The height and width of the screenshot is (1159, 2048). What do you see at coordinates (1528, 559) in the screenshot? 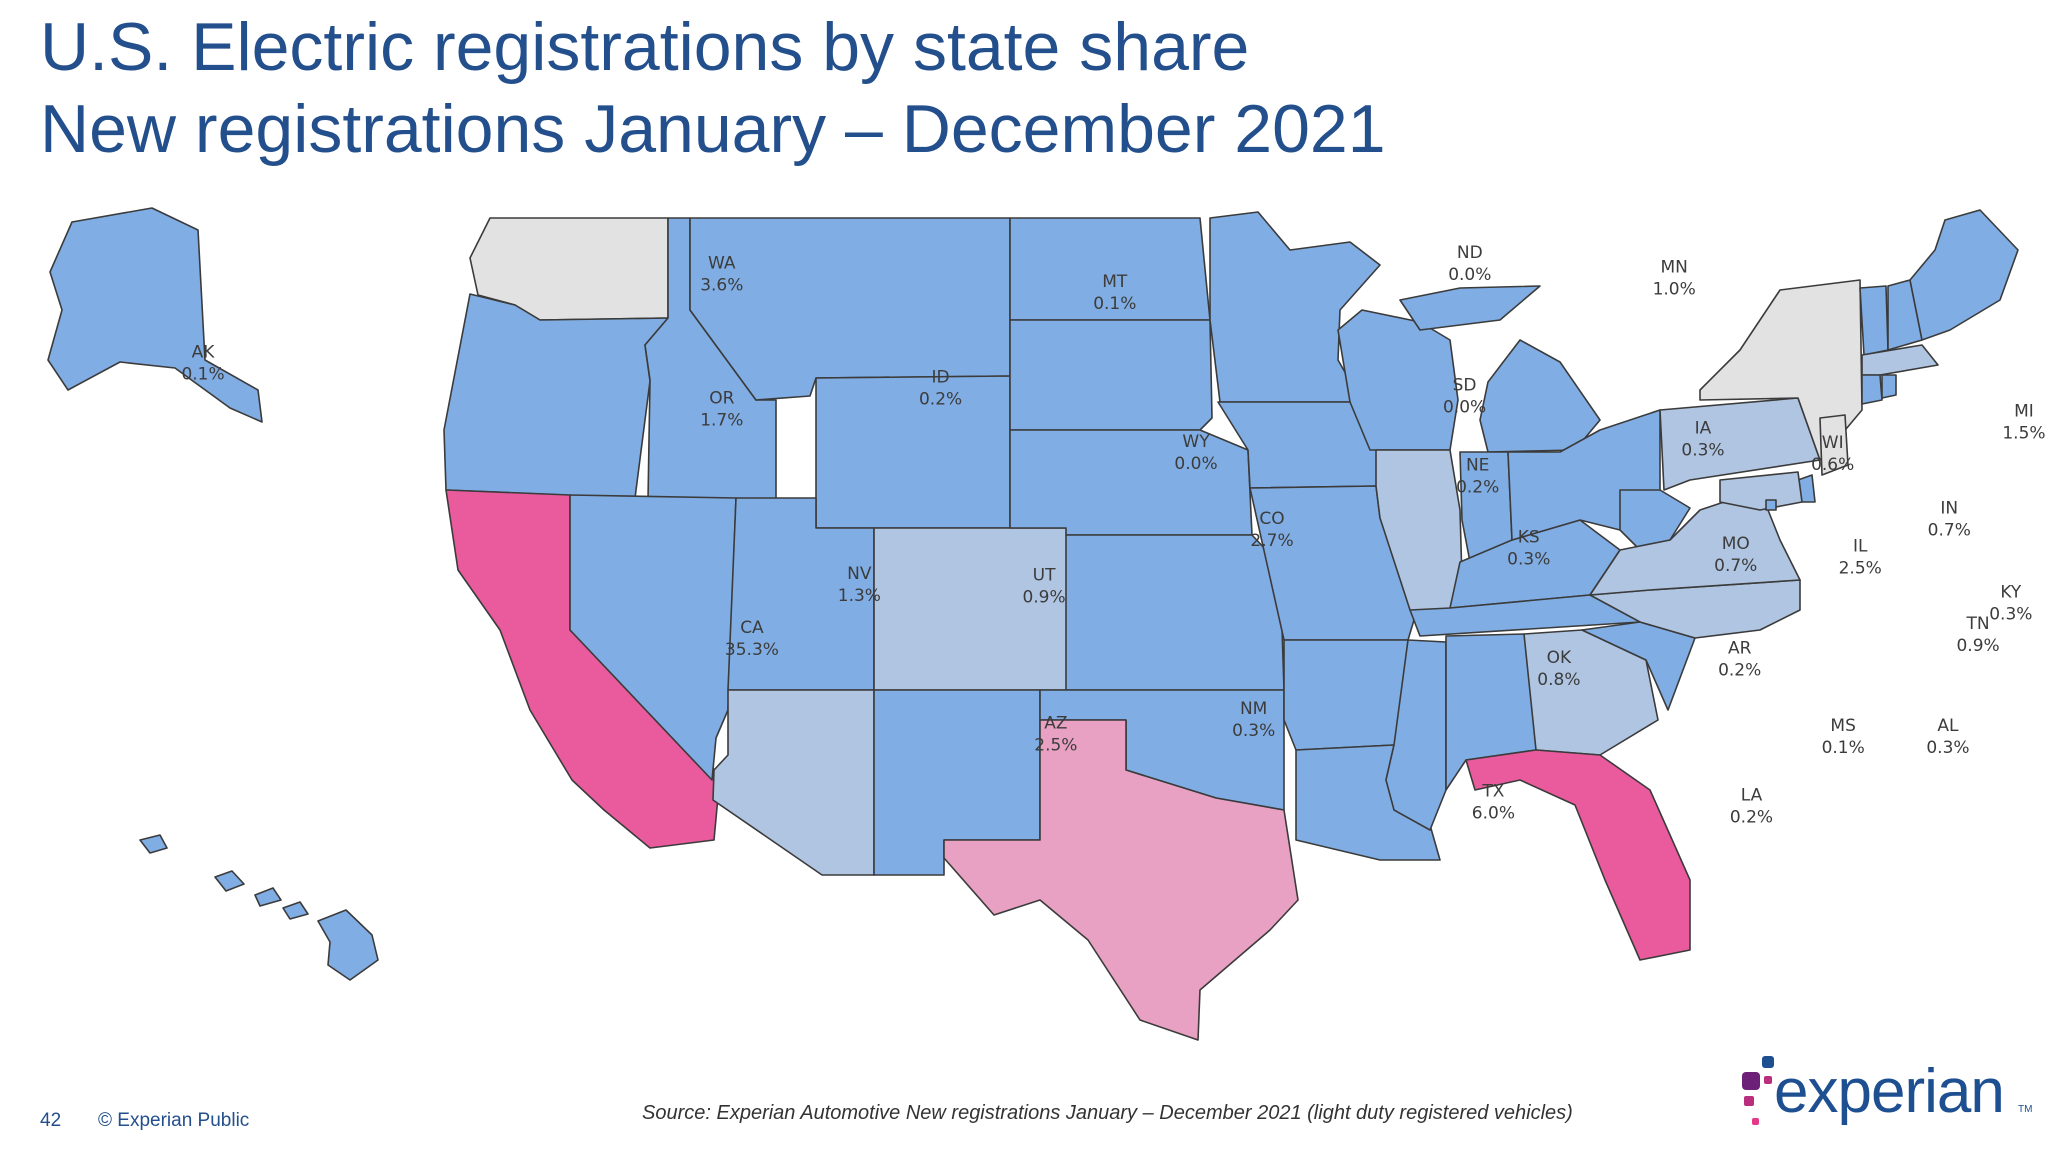
I see `state-share-ks: 0.3%` at bounding box center [1528, 559].